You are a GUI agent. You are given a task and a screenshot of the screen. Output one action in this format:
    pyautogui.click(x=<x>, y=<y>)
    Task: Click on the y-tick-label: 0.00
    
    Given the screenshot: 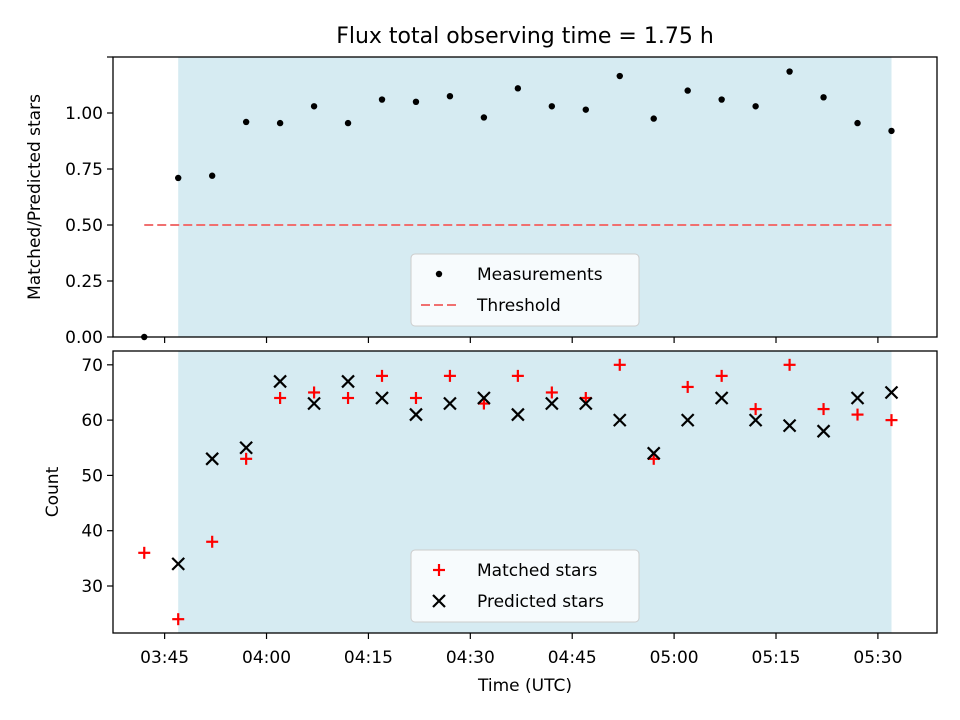 What is the action you would take?
    pyautogui.click(x=84, y=338)
    